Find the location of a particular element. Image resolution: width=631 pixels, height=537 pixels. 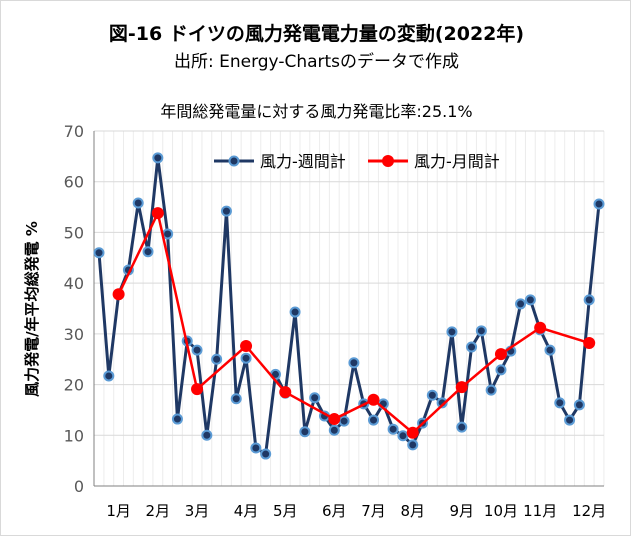

legend-weekly-marker is located at coordinates (234, 161).